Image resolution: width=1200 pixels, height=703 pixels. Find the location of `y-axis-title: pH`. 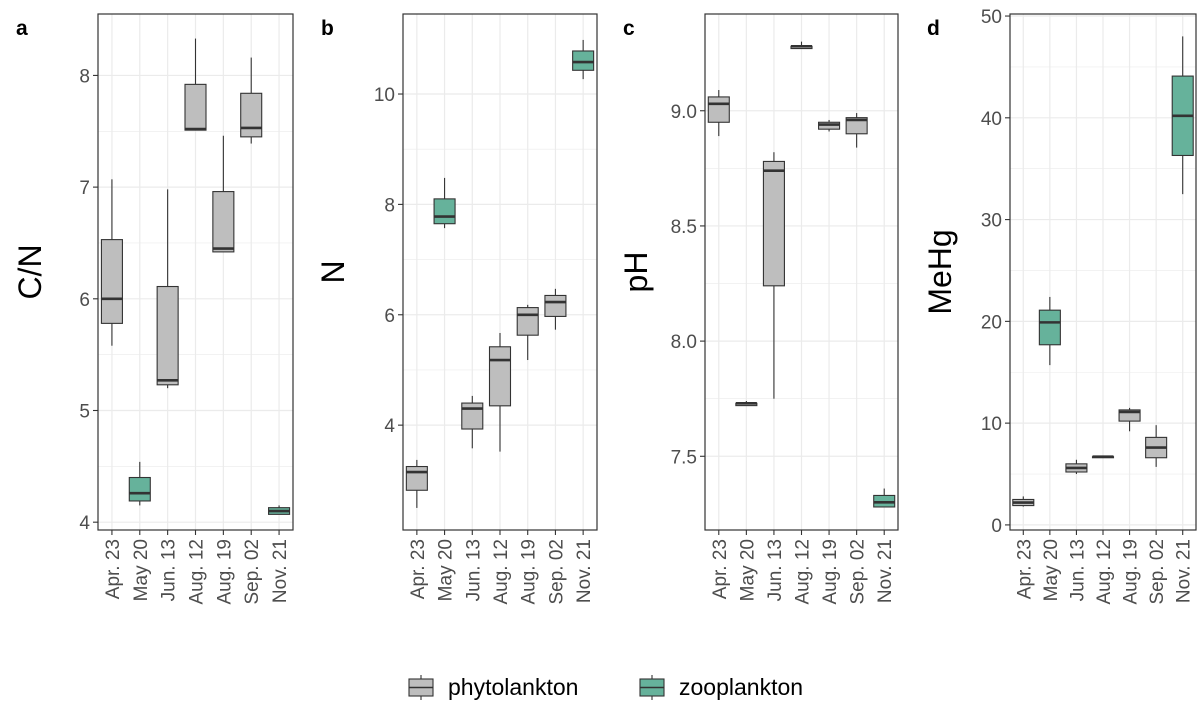

y-axis-title: pH is located at coordinates (636, 272).